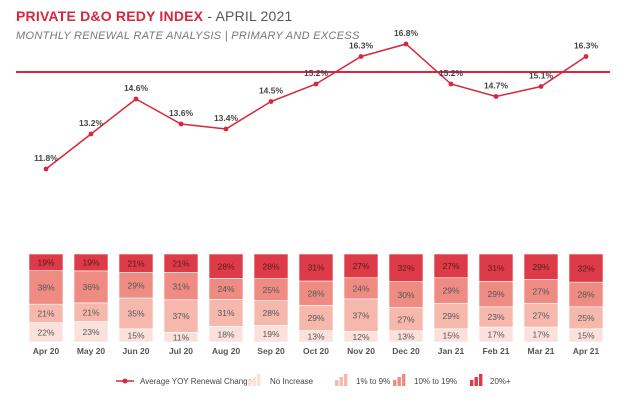  I want to click on line-value-label: 13.6%, so click(181, 113).